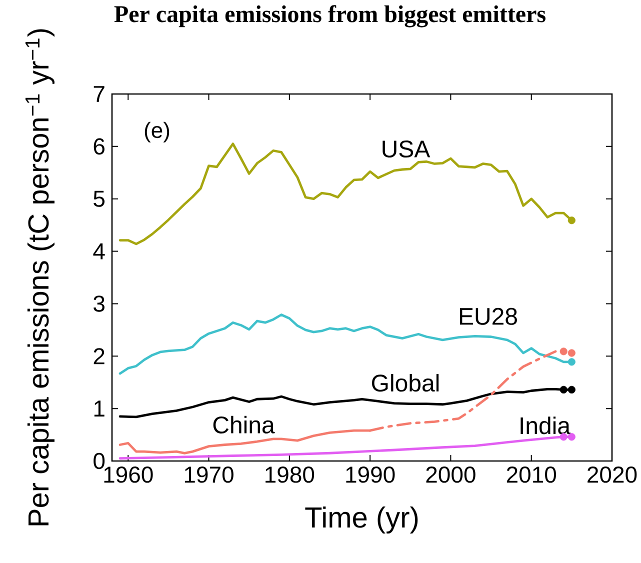  Describe the element at coordinates (209, 474) in the screenshot. I see `x-tick-label: 1970` at that location.